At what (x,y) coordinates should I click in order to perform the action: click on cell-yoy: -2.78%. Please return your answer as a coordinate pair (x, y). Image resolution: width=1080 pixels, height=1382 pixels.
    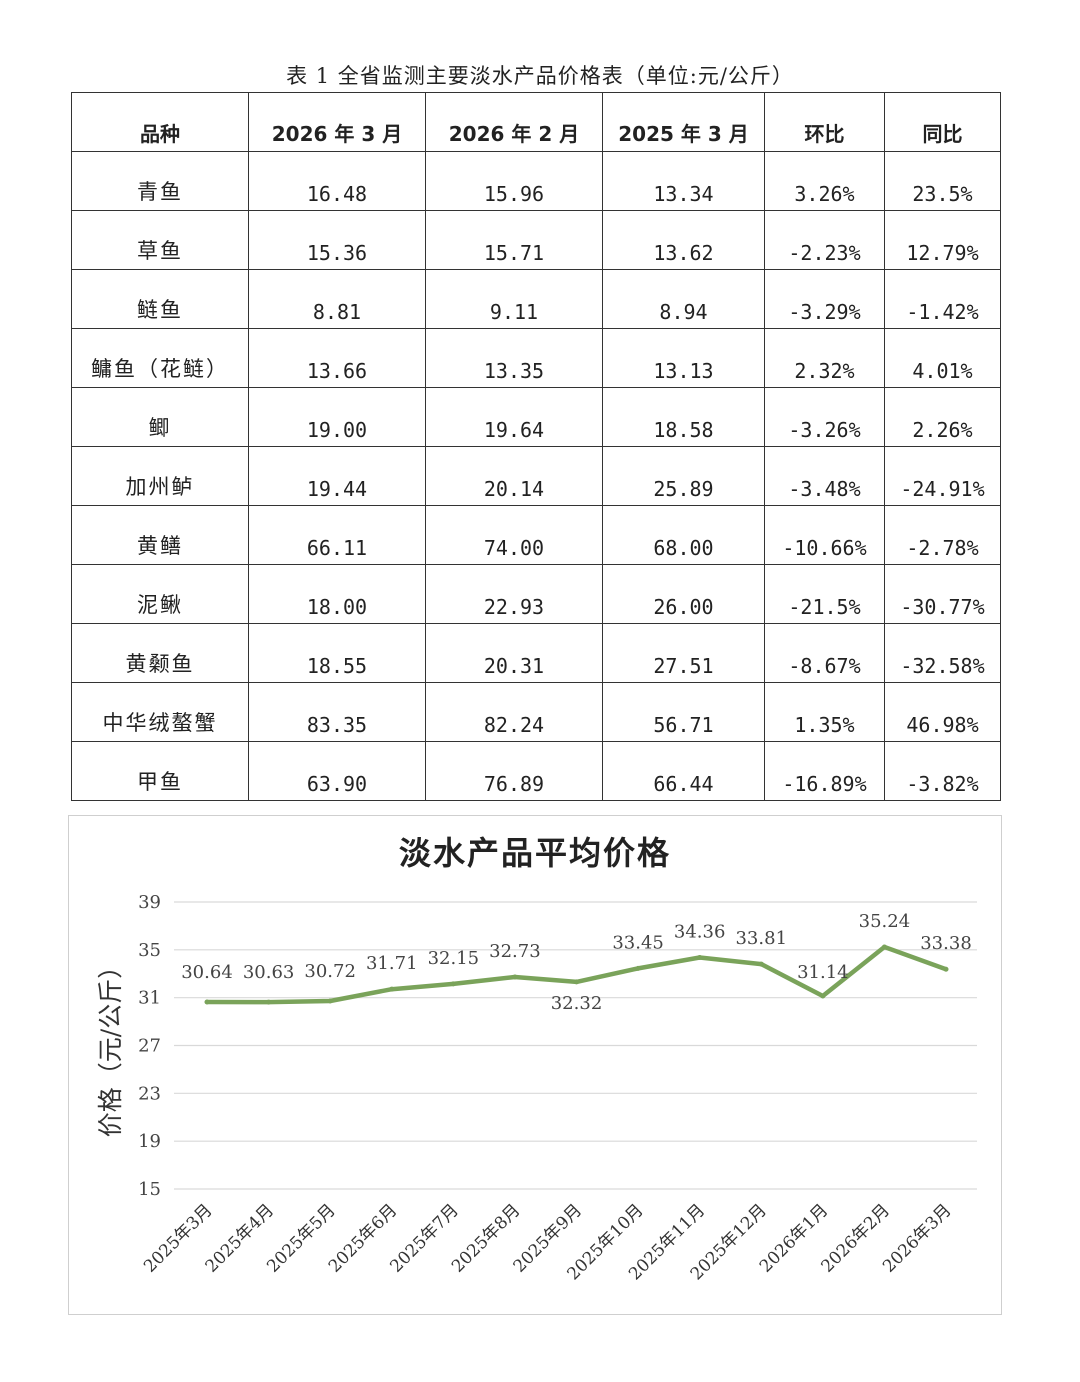
    Looking at the image, I should click on (942, 535).